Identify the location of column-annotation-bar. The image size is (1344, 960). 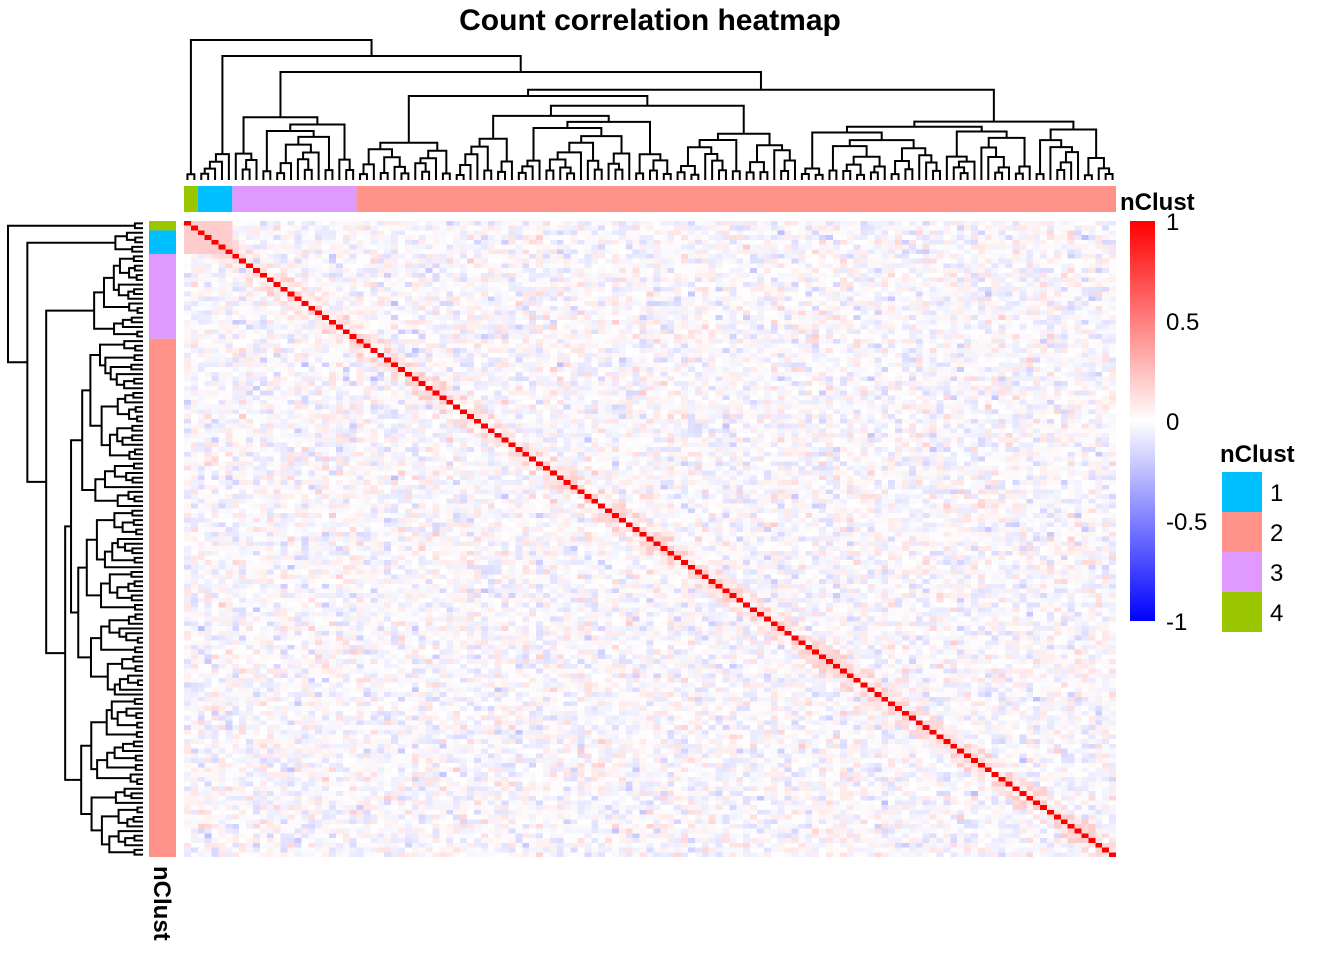
(650, 199).